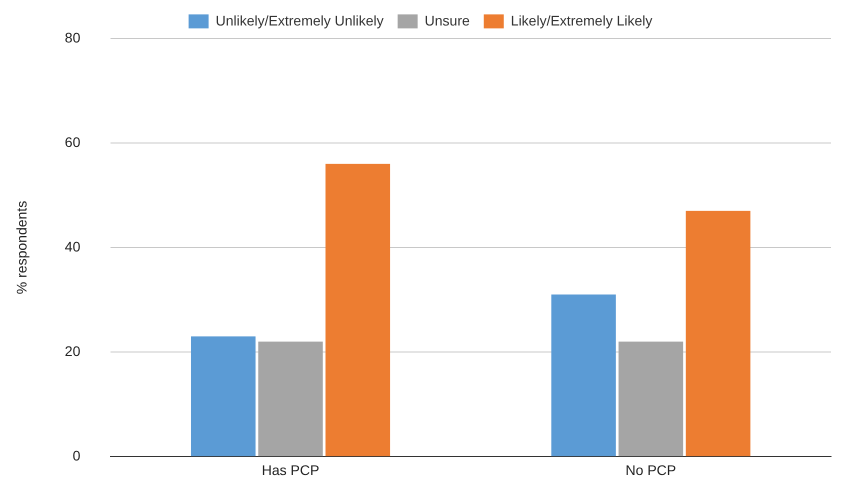  Describe the element at coordinates (447, 20) in the screenshot. I see `legend-label: Unsure` at that location.